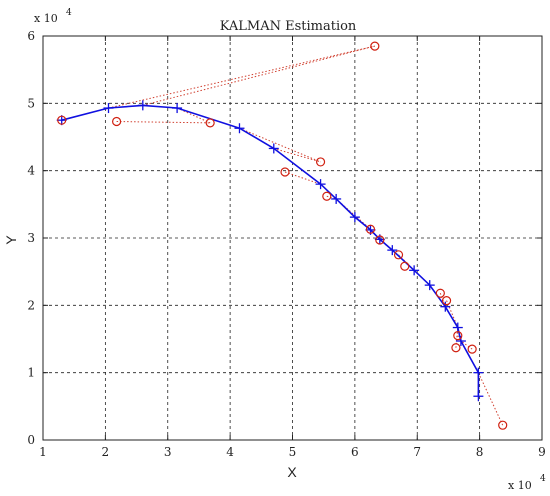  What do you see at coordinates (480, 452) in the screenshot?
I see `x-tick-label: 8` at bounding box center [480, 452].